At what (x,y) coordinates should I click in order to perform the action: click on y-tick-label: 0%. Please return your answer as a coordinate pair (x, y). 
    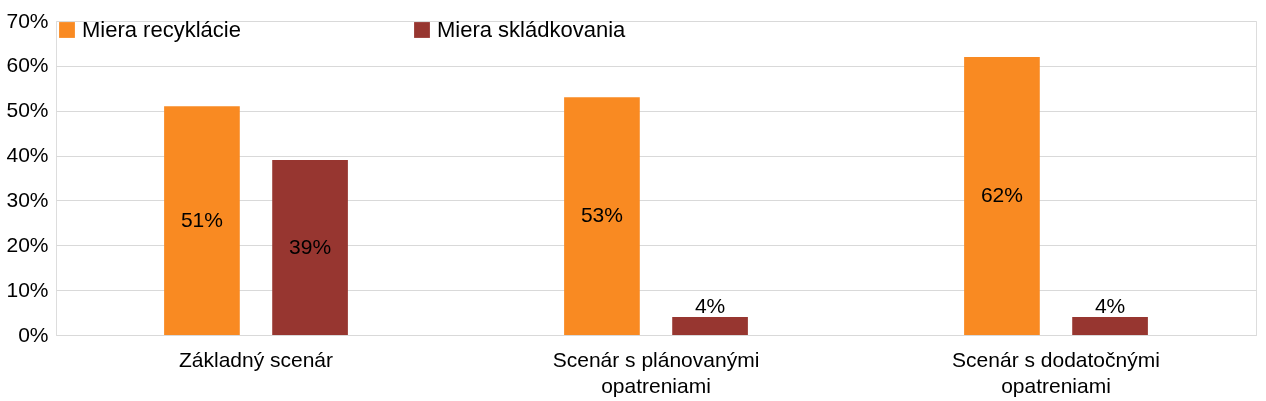
    Looking at the image, I should click on (33, 334).